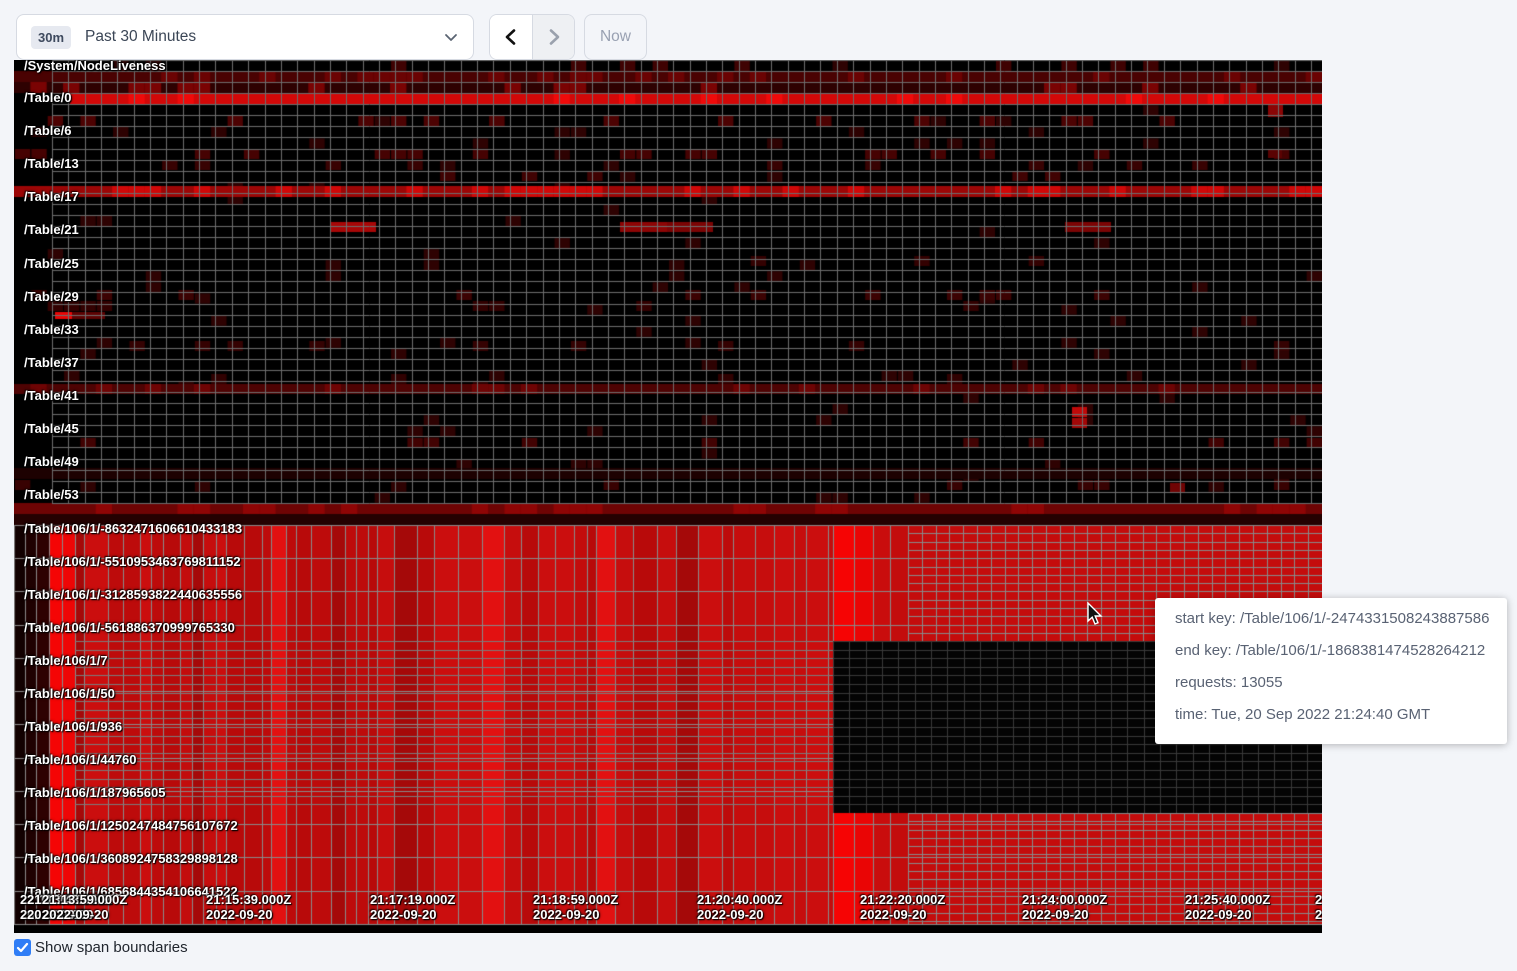  Describe the element at coordinates (51, 37) in the screenshot. I see `time-range-badge: 30m` at that location.